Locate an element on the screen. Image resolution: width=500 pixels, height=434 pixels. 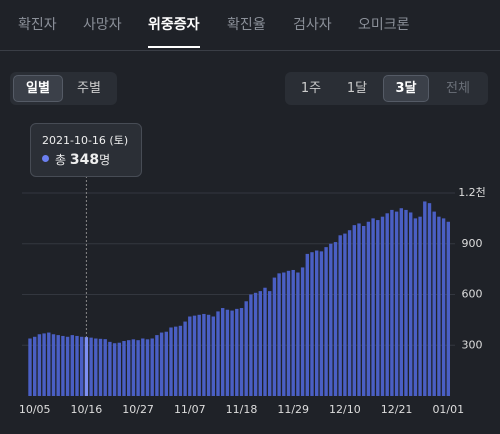
tab: 사망자 is located at coordinates (102, 25).